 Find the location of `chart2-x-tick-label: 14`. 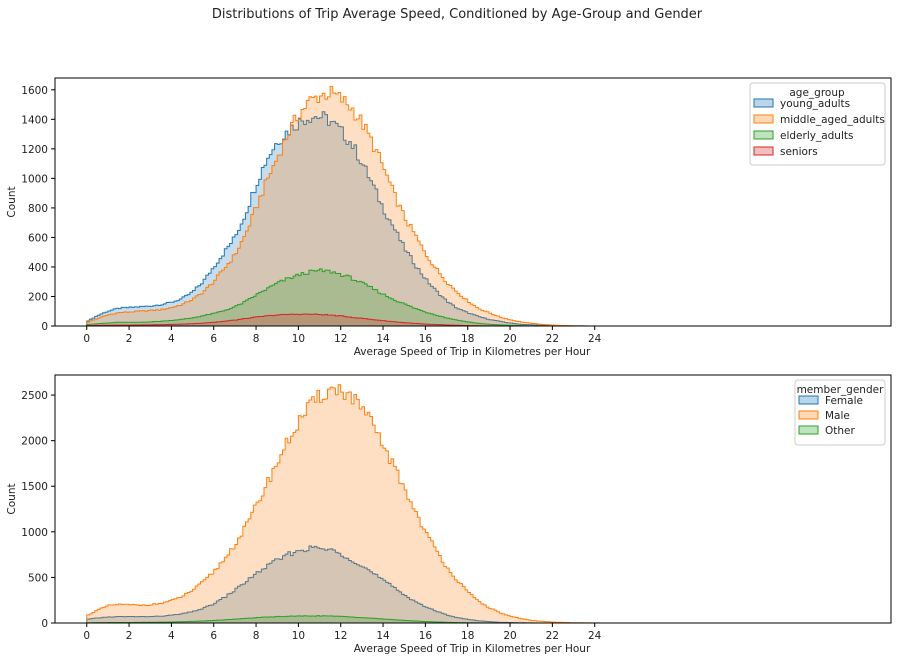

chart2-x-tick-label: 14 is located at coordinates (383, 636).